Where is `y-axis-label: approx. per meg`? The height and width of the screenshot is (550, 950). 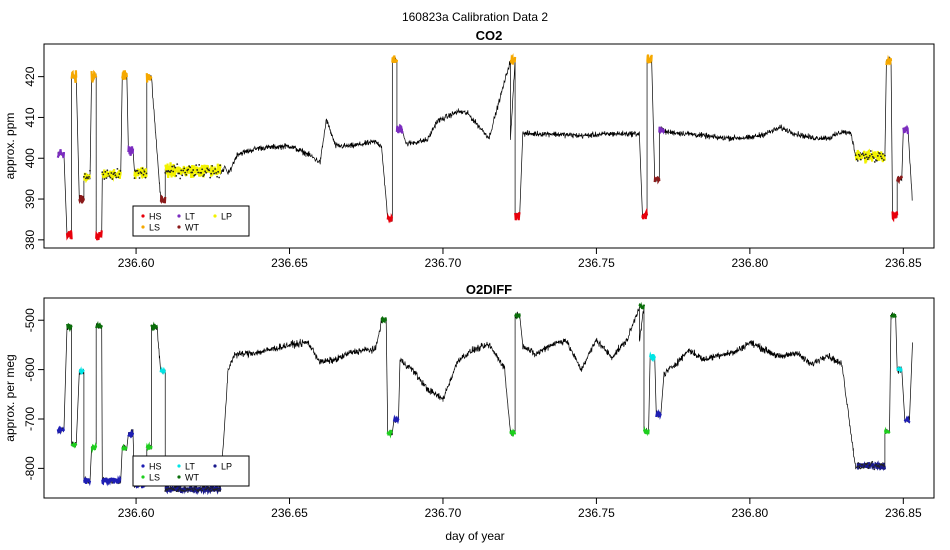
y-axis-label: approx. per meg is located at coordinates (10, 397).